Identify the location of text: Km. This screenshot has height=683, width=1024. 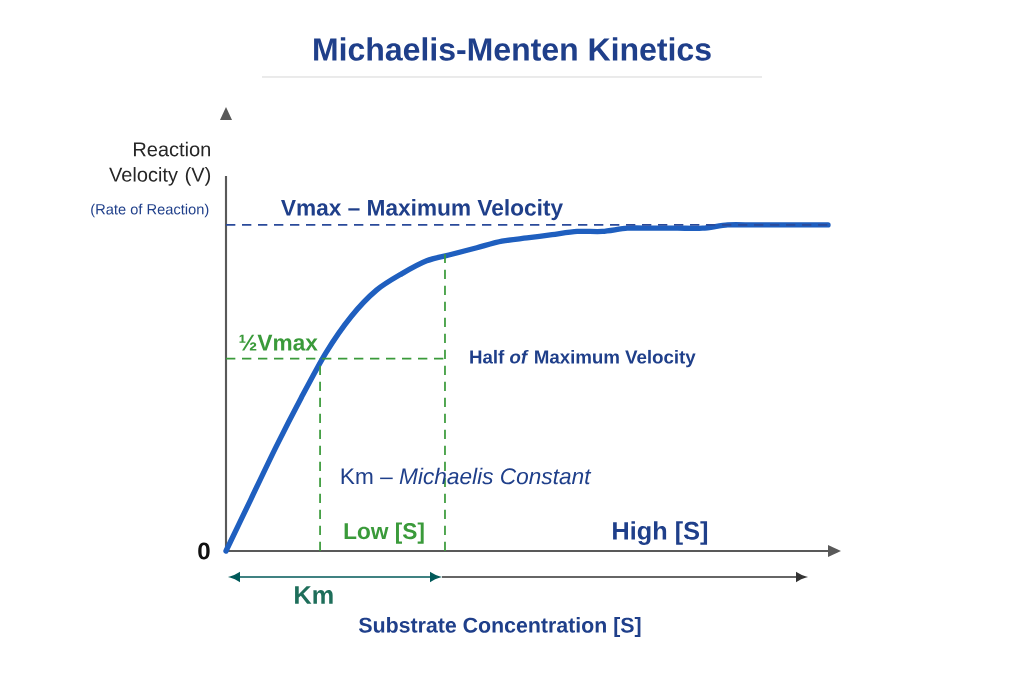
(314, 595).